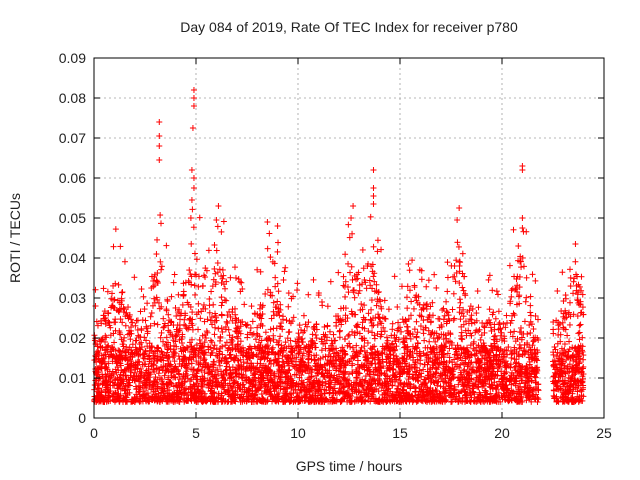  I want to click on y-axis-label: ROTI / TECUs, so click(15, 238).